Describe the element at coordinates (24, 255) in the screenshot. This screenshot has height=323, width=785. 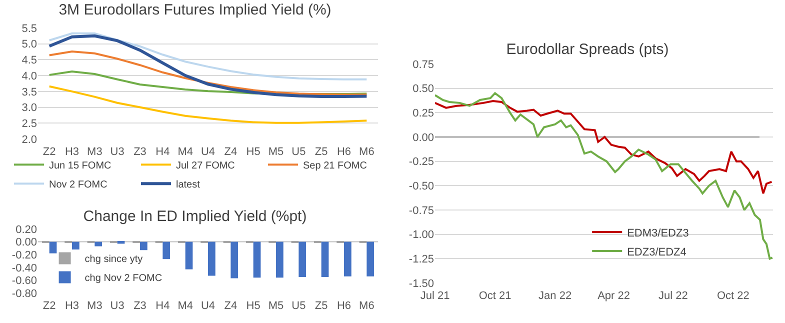
I see `y-tick-label: -0.20` at that location.